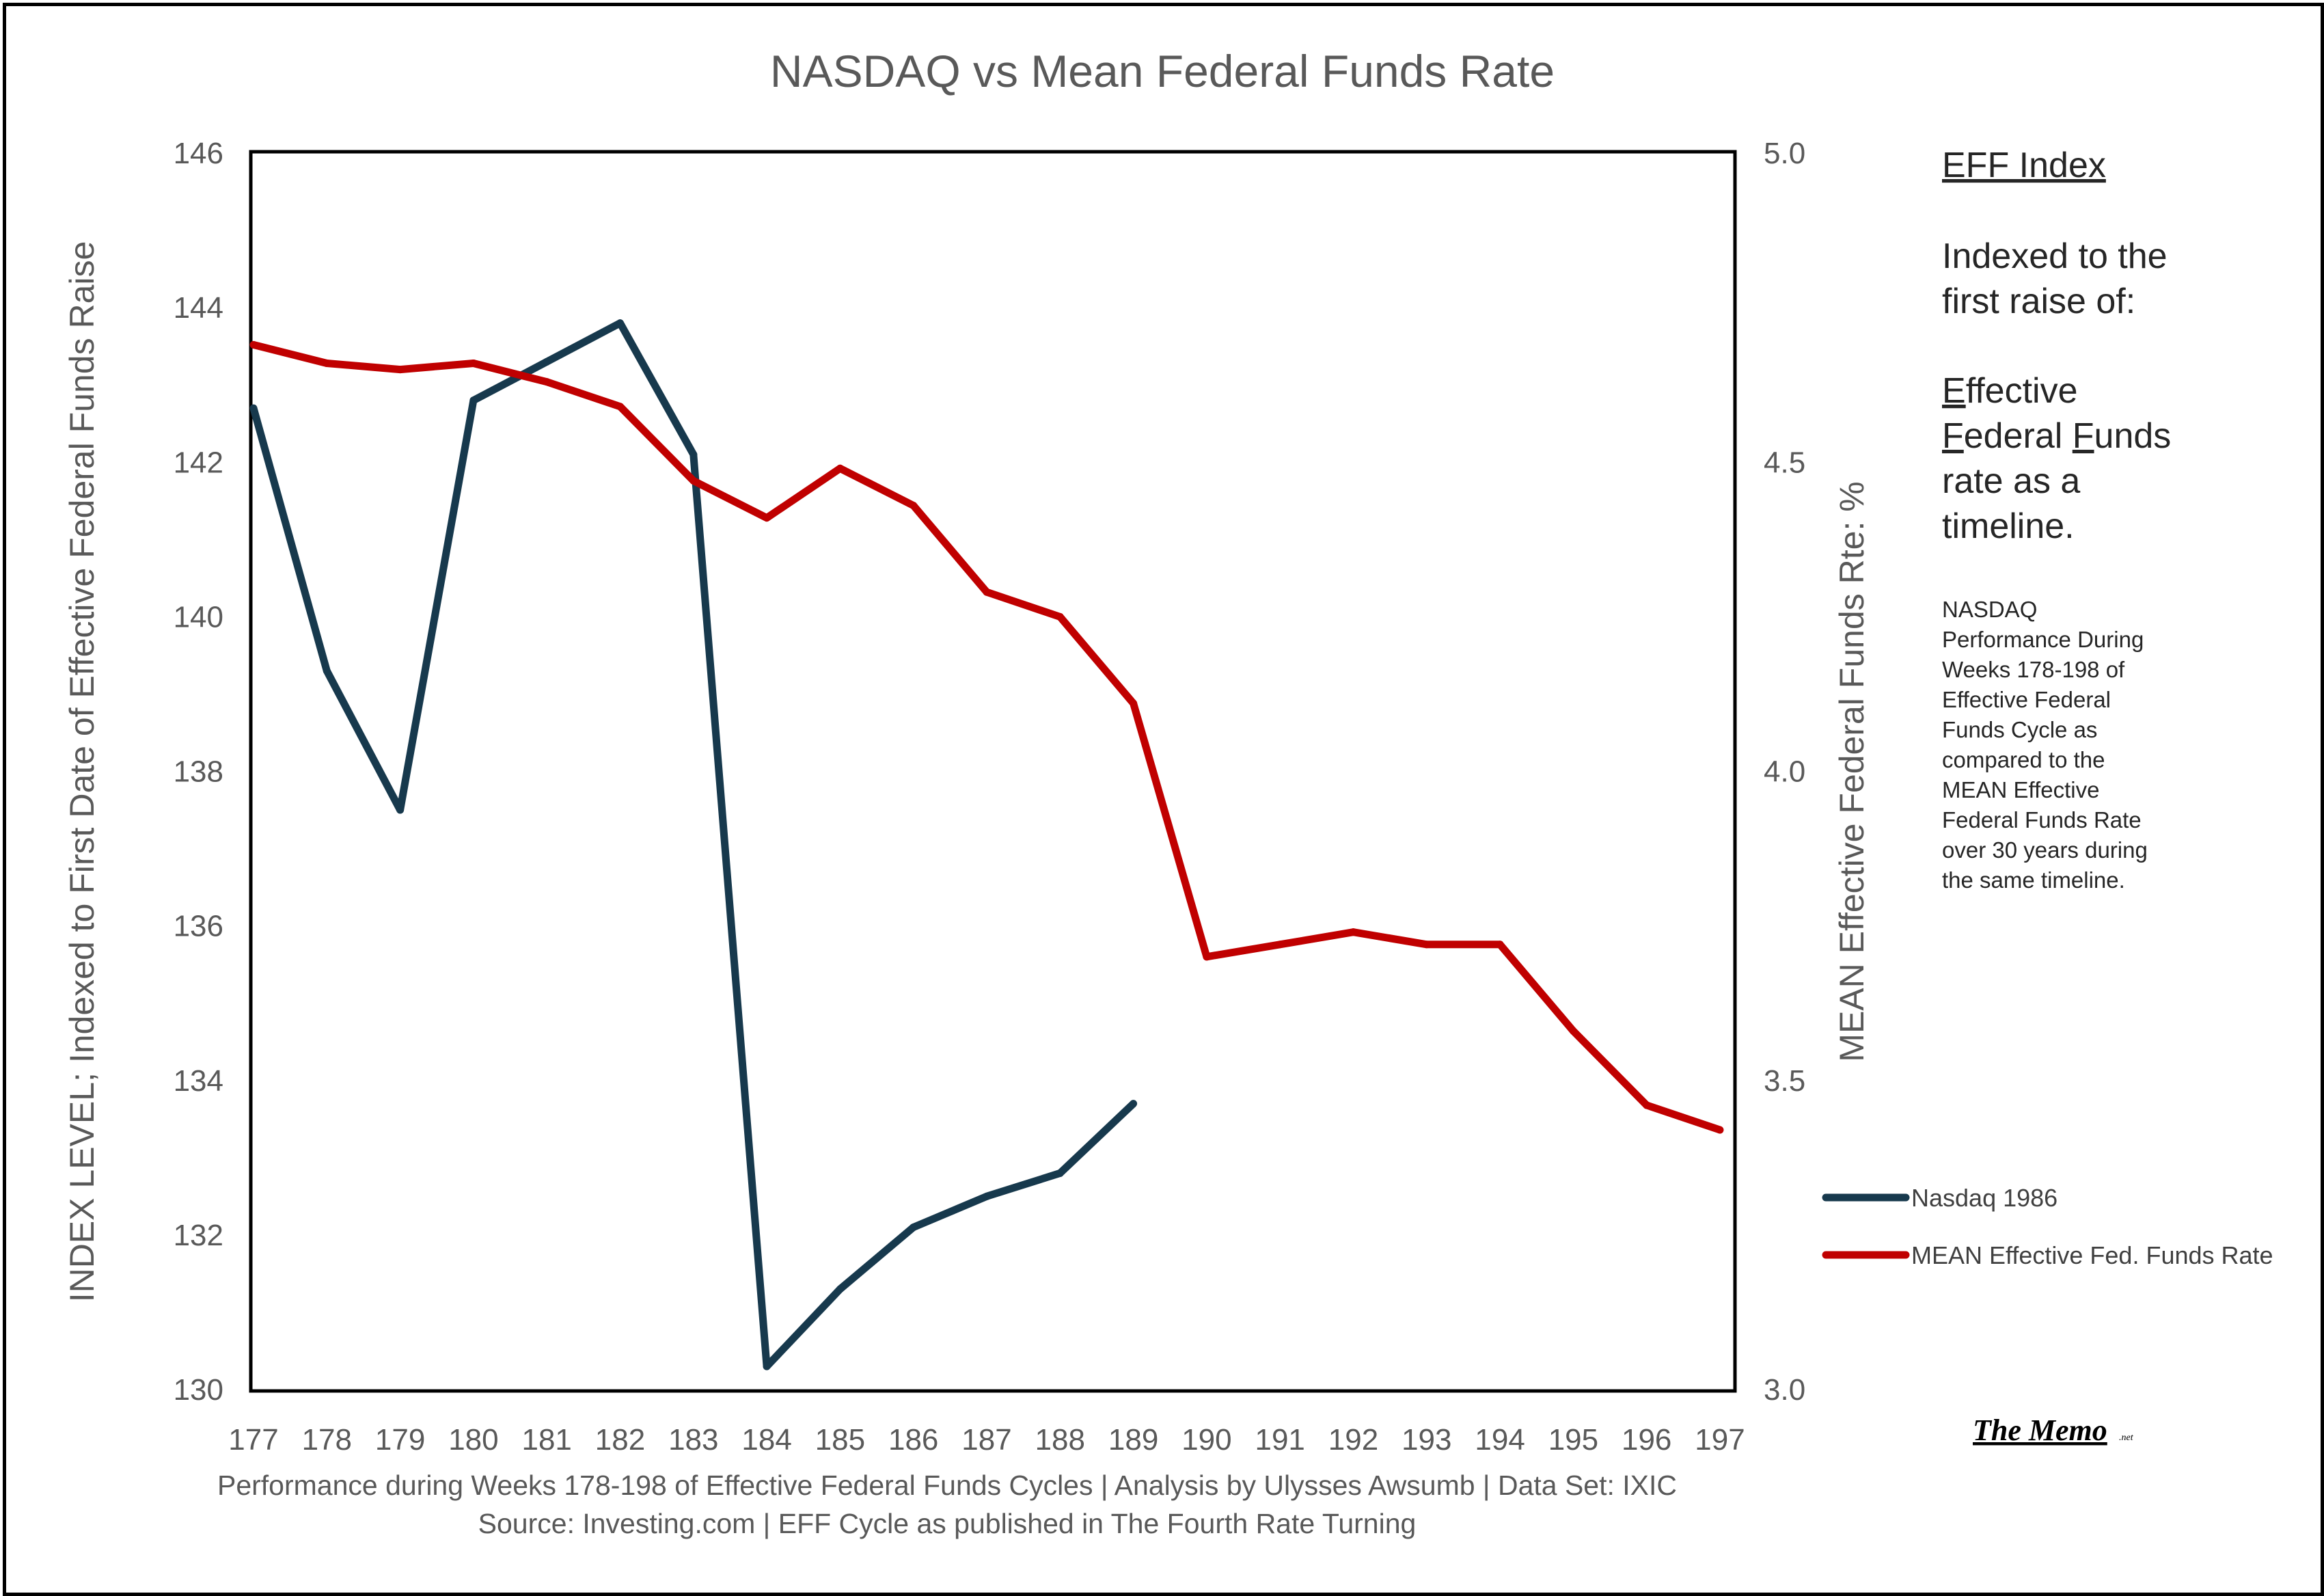  I want to click on left-tick-label: 132, so click(198, 1235).